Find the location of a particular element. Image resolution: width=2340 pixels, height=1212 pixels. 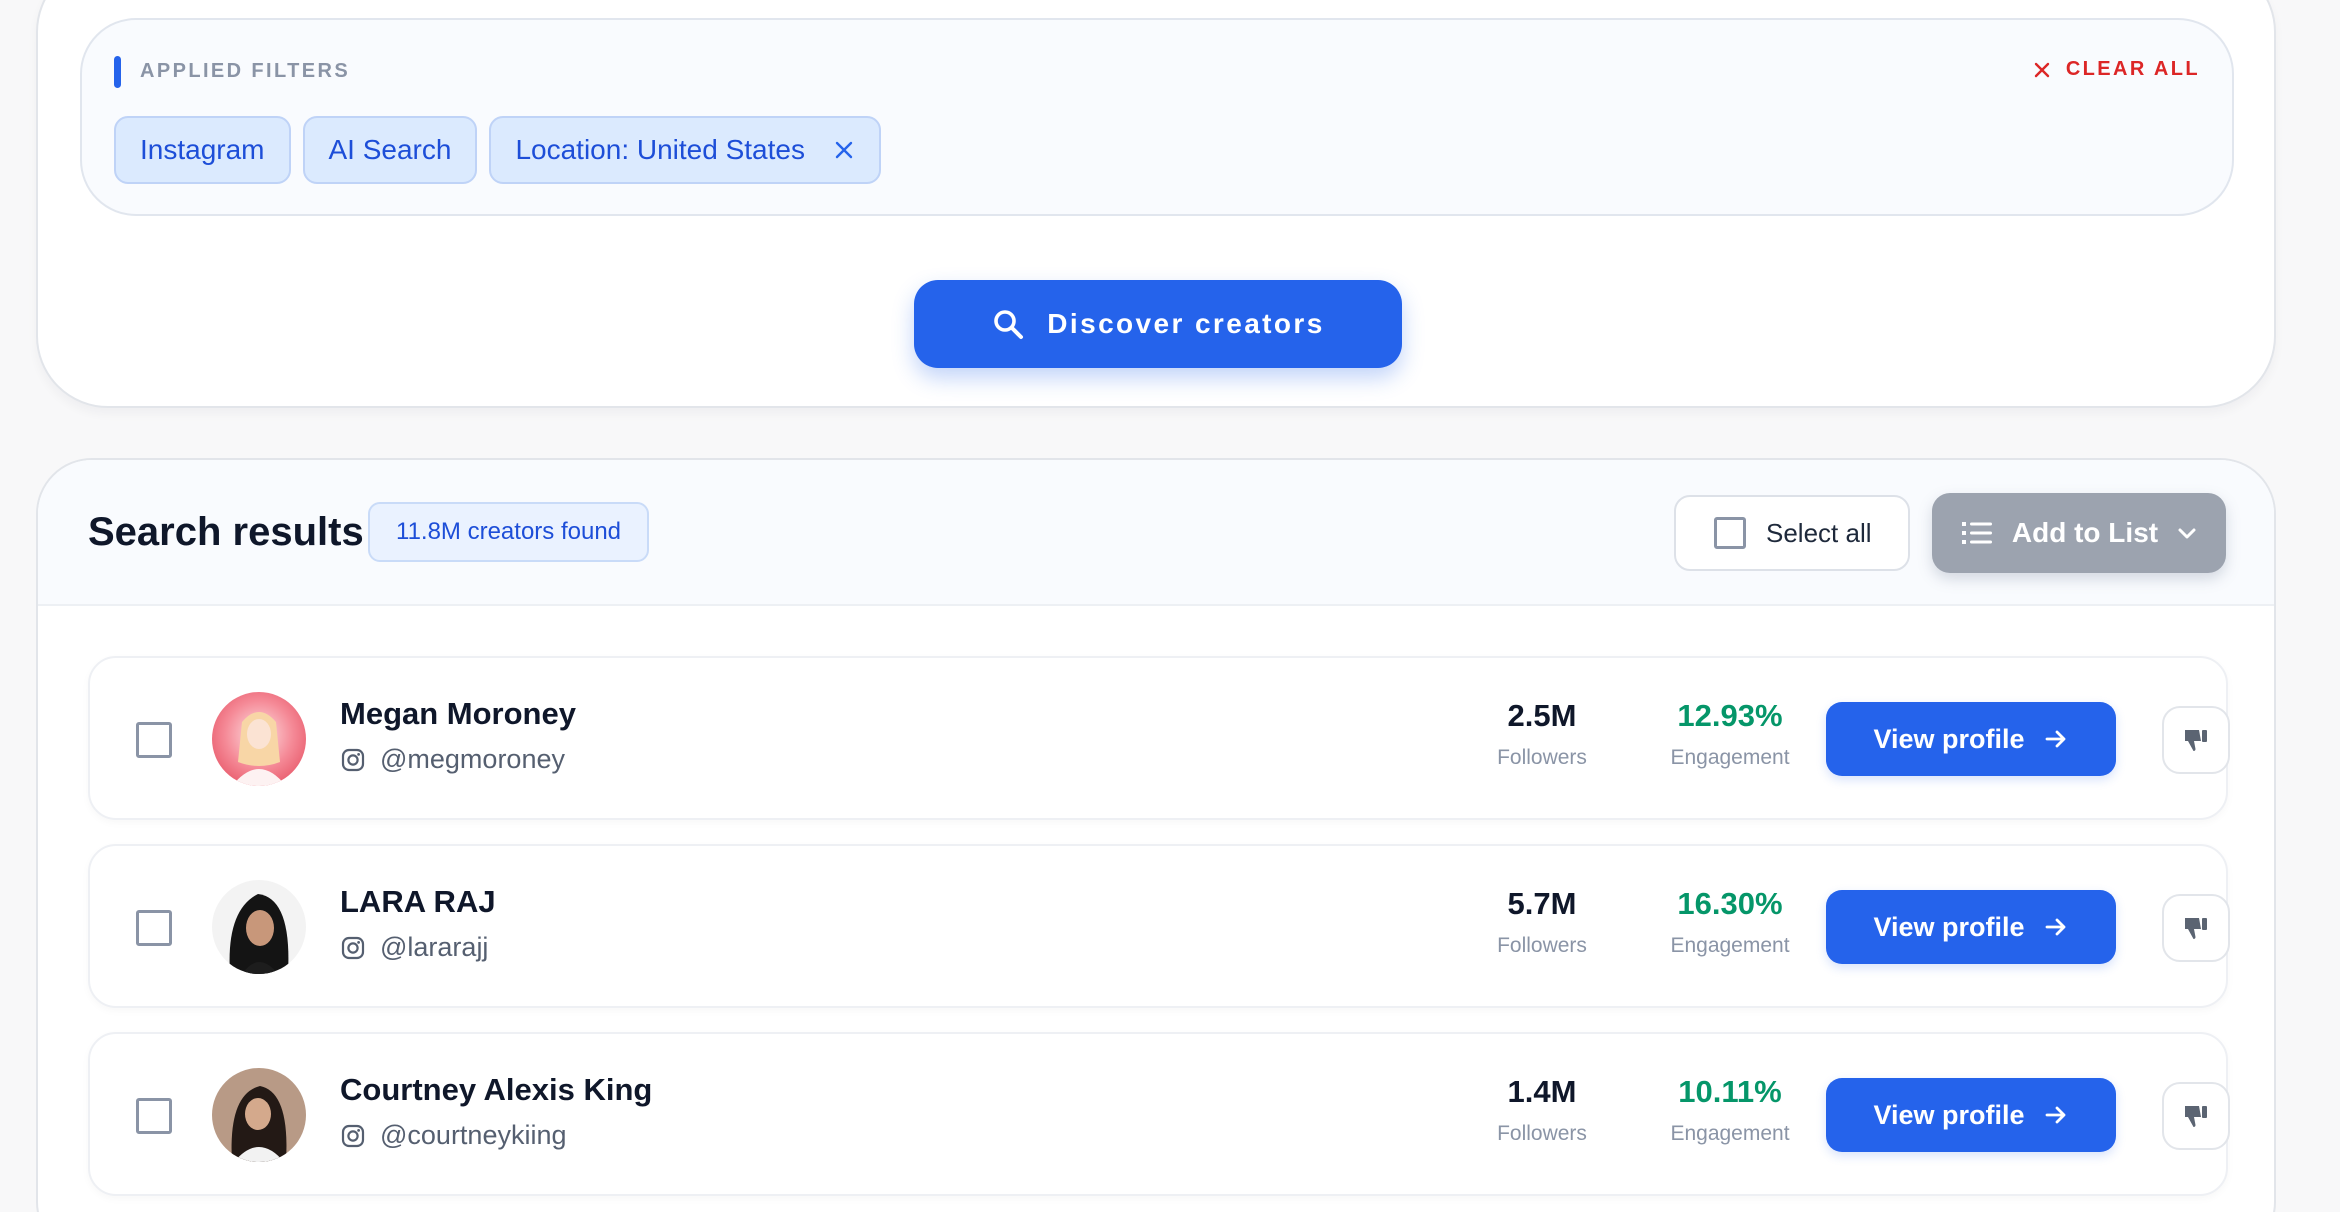

filters-accent-bar is located at coordinates (117, 72).